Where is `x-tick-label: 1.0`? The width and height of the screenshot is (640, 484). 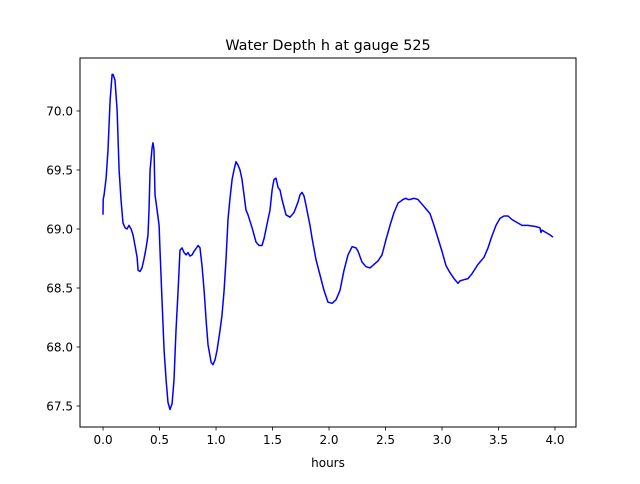
x-tick-label: 1.0 is located at coordinates (215, 440).